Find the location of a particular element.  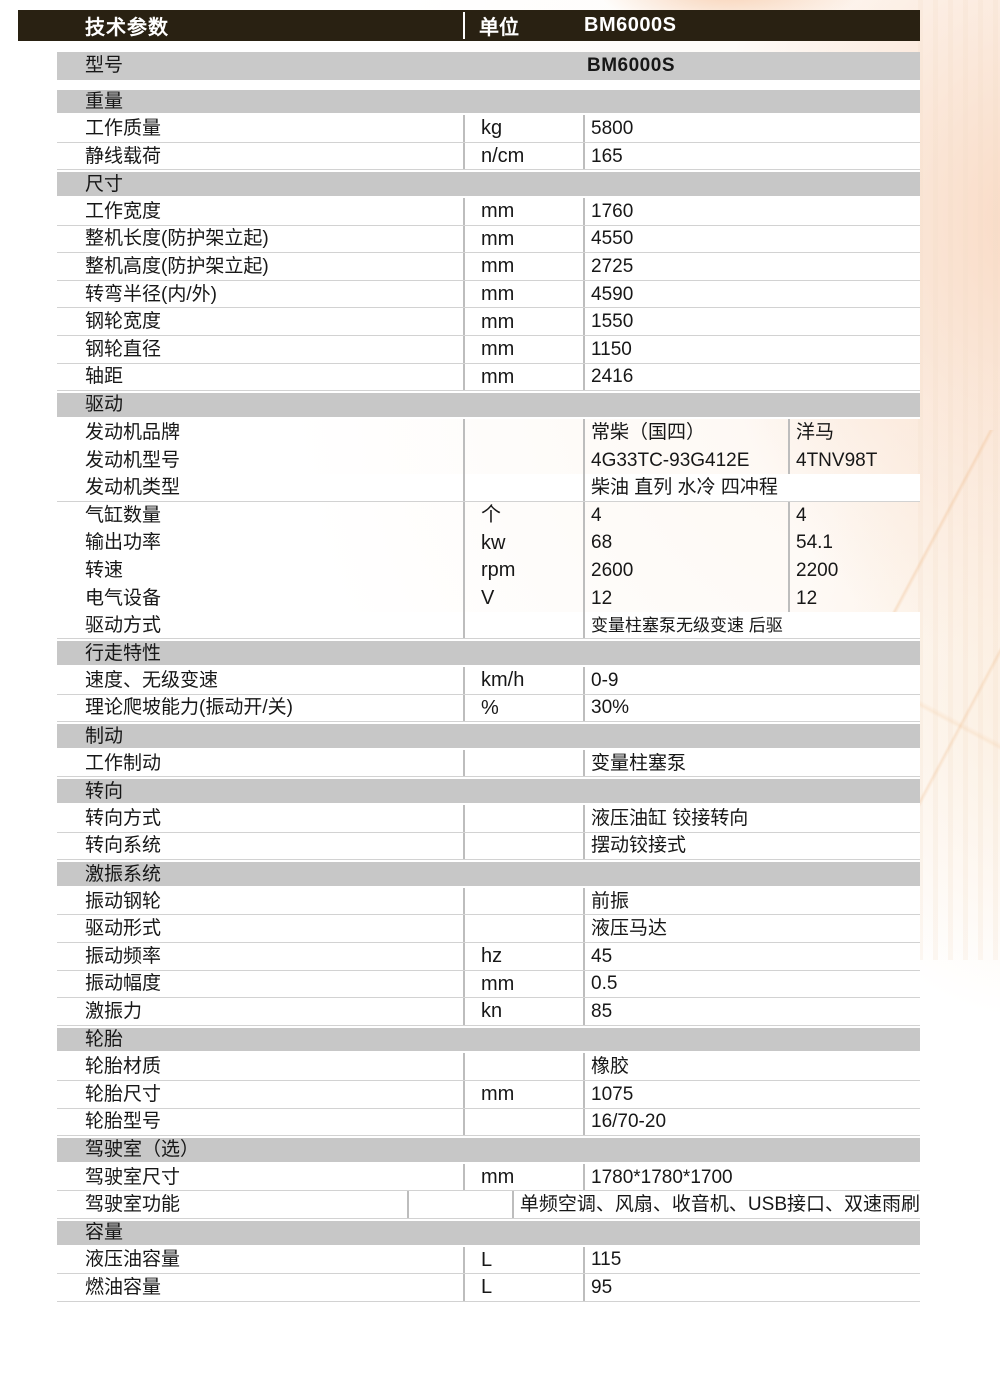

spec-row: 液压油容量 L 115 is located at coordinates (488, 1260).